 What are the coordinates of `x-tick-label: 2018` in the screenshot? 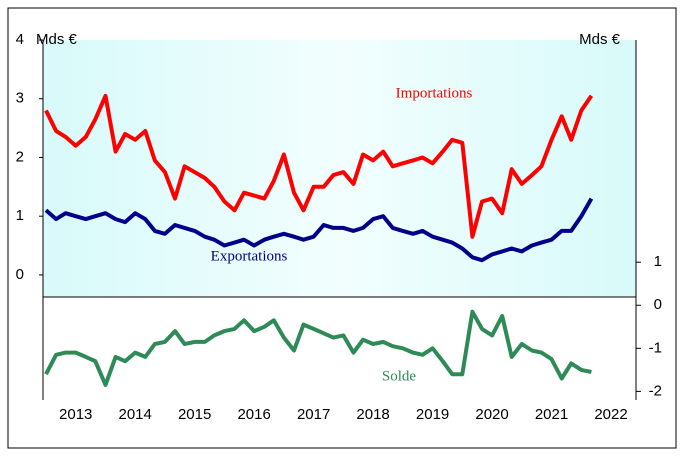 It's located at (372, 414).